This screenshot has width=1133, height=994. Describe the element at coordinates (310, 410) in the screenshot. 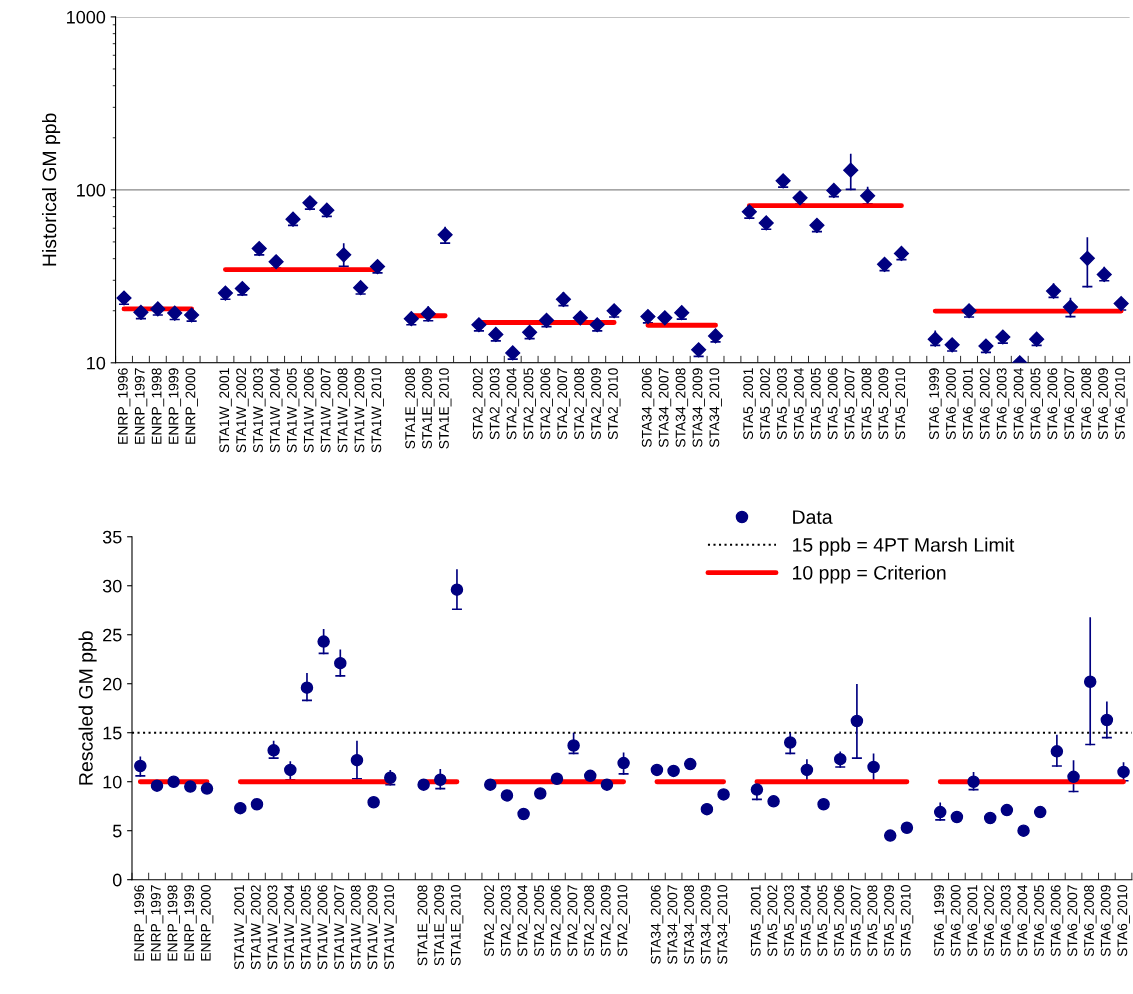

I see `x-tick-label: STA1W_2006` at that location.